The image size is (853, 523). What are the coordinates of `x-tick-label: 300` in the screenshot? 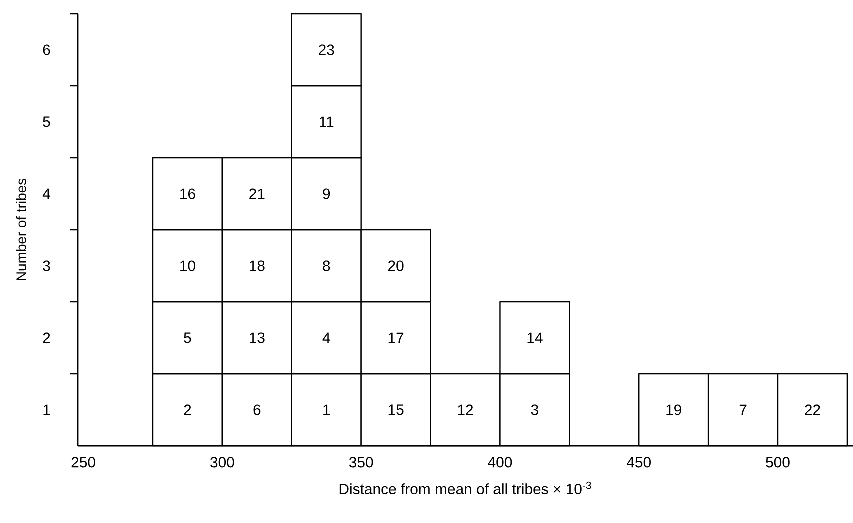 It's located at (222, 462).